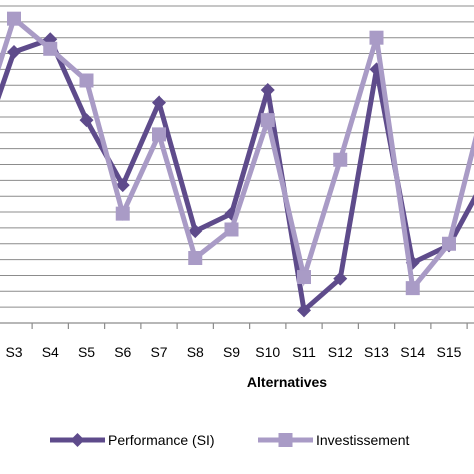 The width and height of the screenshot is (474, 474). I want to click on x-tick-label: S9, so click(231, 352).